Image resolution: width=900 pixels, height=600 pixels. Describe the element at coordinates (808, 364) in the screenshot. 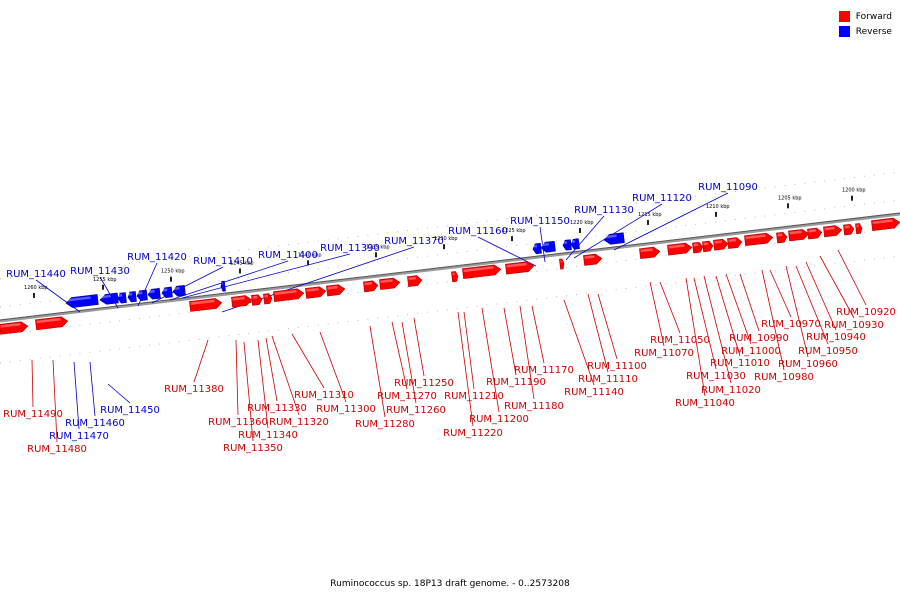

I see `gene-label: RUM_10960` at that location.